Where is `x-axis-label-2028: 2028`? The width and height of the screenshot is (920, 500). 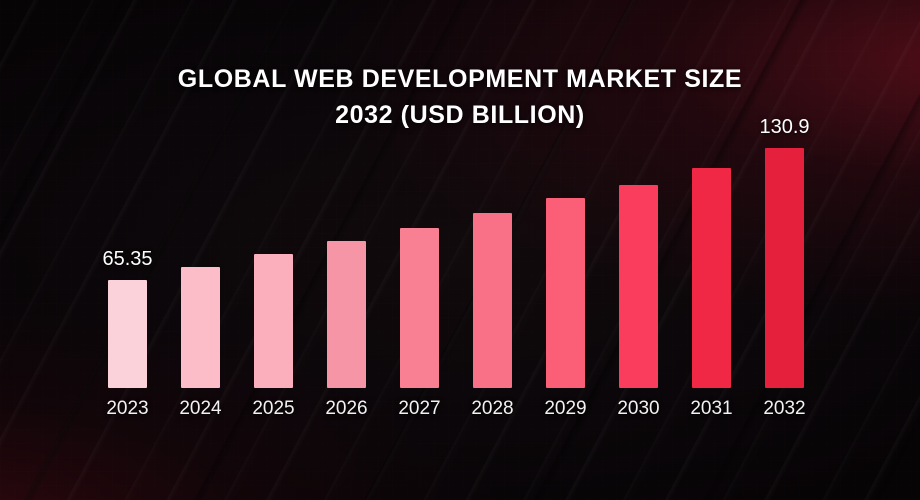 x-axis-label-2028: 2028 is located at coordinates (492, 408).